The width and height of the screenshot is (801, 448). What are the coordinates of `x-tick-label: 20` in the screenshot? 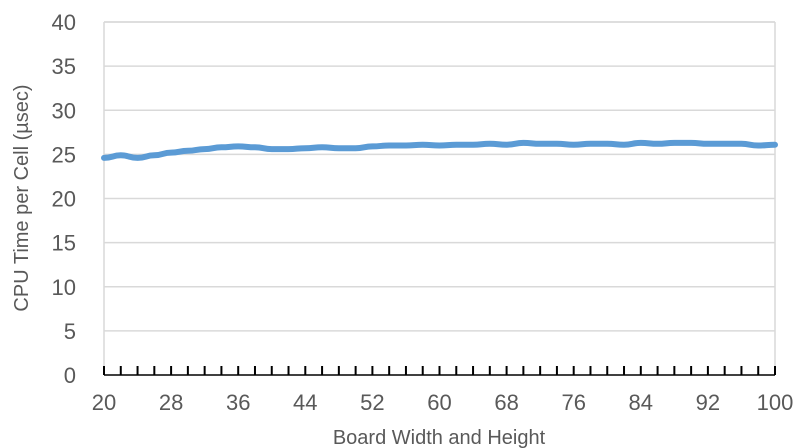 It's located at (104, 402).